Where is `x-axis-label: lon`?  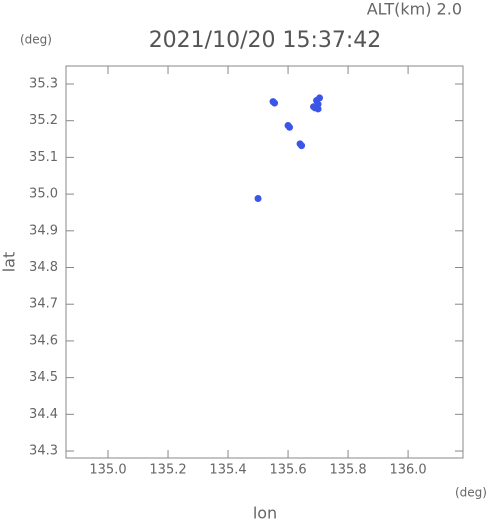 x-axis-label: lon is located at coordinates (265, 512).